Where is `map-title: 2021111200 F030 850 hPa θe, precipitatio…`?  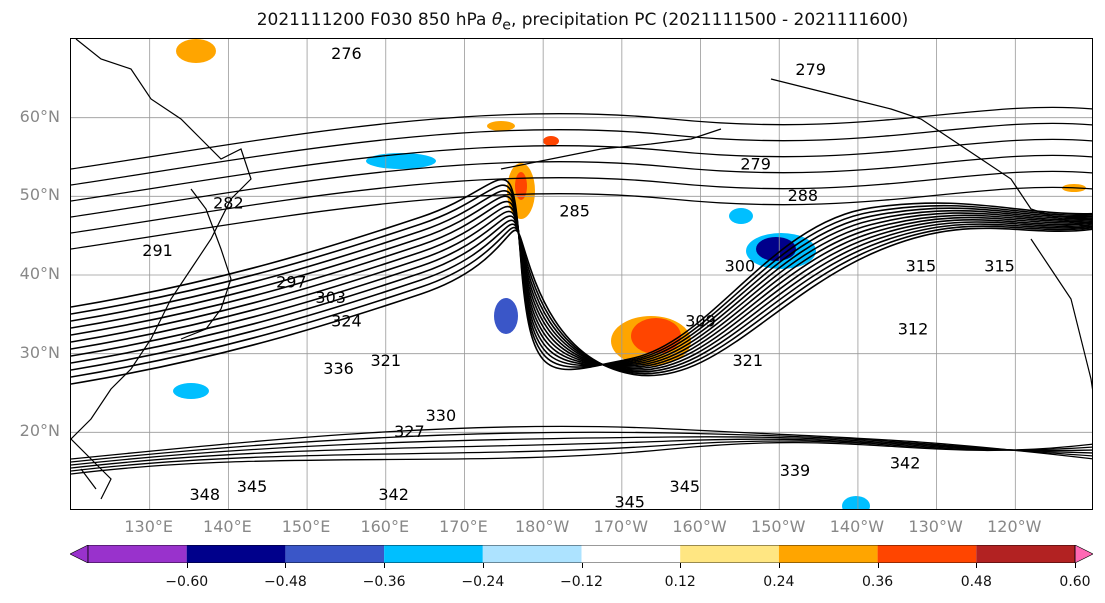
map-title: 2021111200 F030 850 hPa θe, precipitatio… is located at coordinates (552, 21).